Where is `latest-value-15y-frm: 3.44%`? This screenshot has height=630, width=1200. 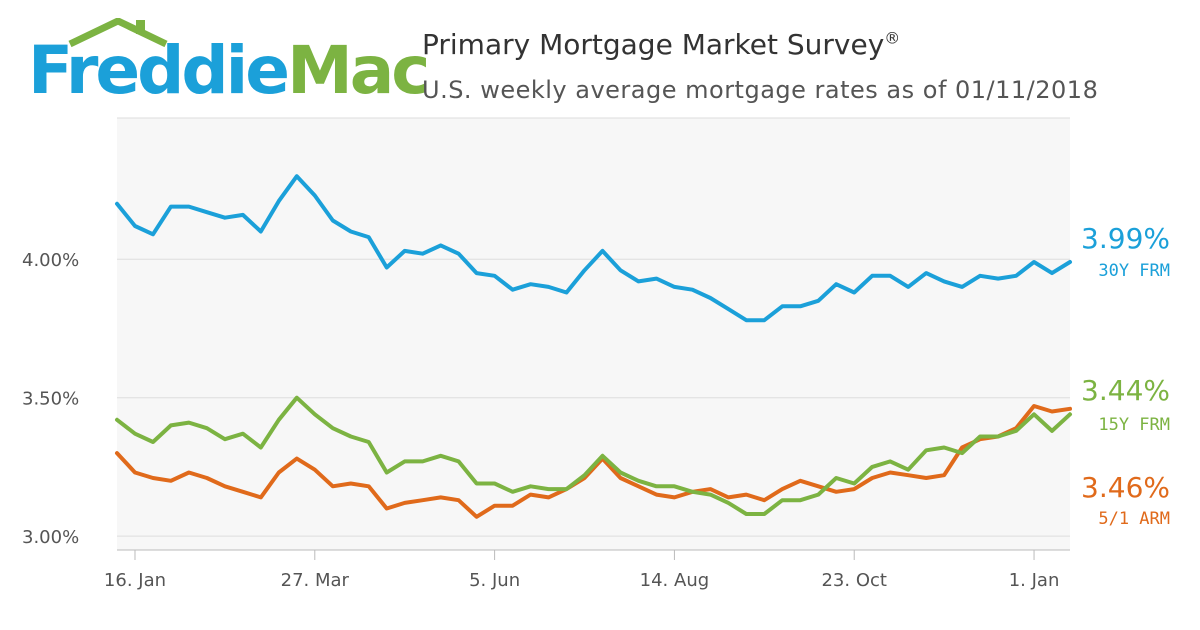
latest-value-15y-frm: 3.44% is located at coordinates (1125, 390).